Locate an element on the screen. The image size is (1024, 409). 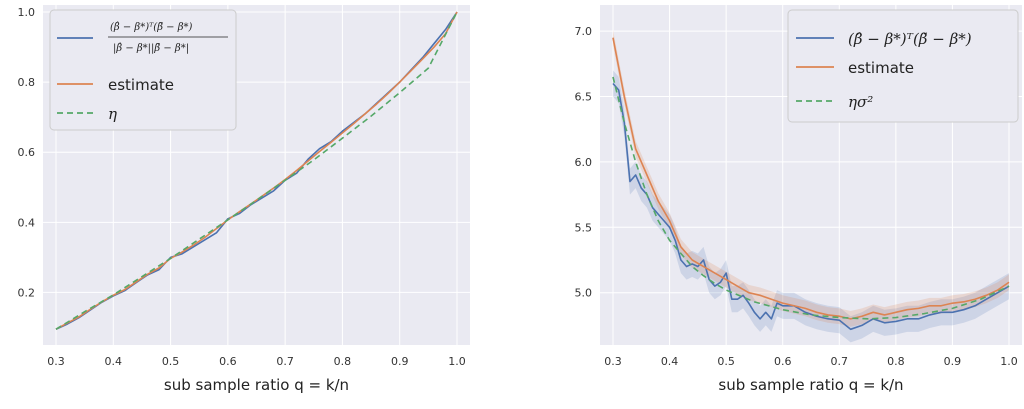
legend-label-eta-sigma: ησ² is located at coordinates (860, 102).